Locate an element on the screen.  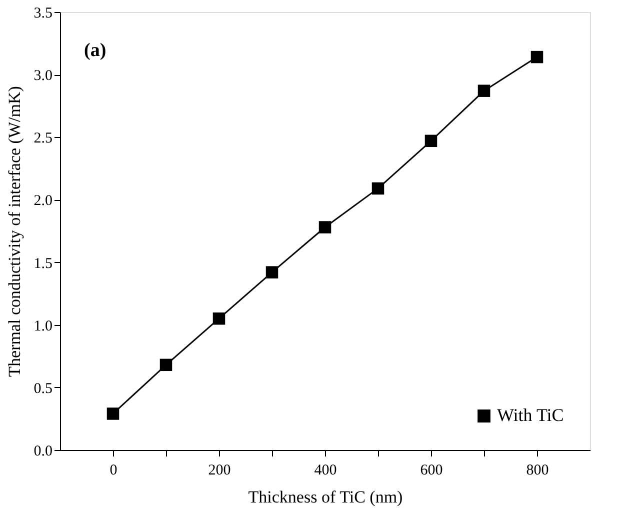
annotation: (a) is located at coordinates (95, 50).